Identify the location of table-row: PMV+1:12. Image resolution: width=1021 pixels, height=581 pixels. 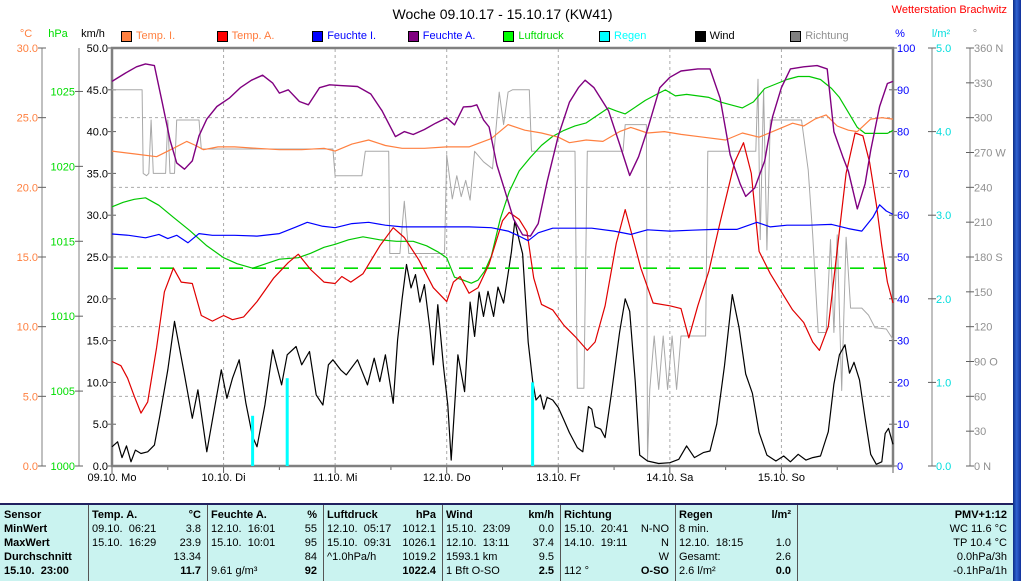
(904, 516).